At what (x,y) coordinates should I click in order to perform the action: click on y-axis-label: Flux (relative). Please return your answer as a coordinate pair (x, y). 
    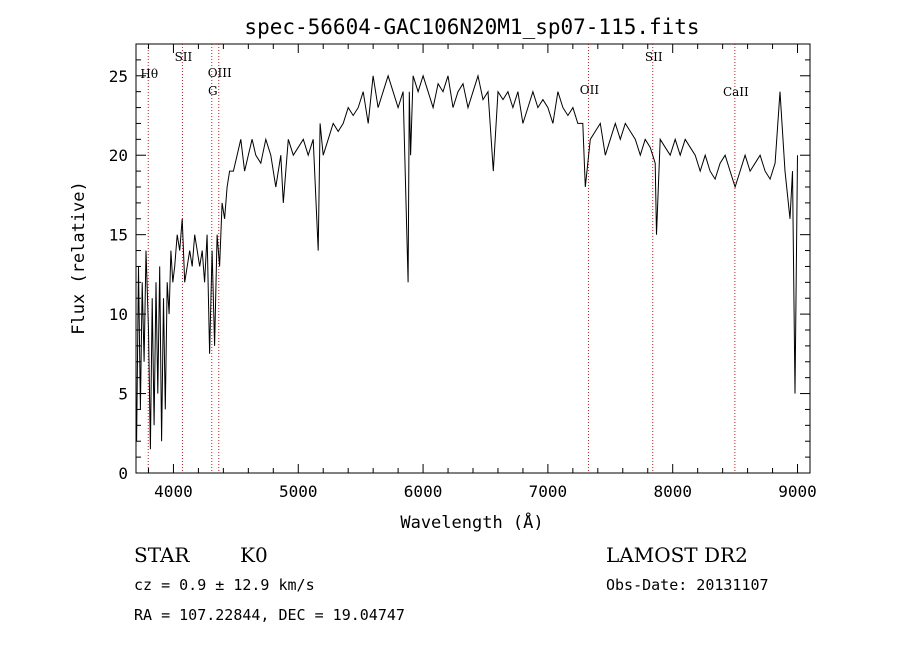
    Looking at the image, I should click on (79, 258).